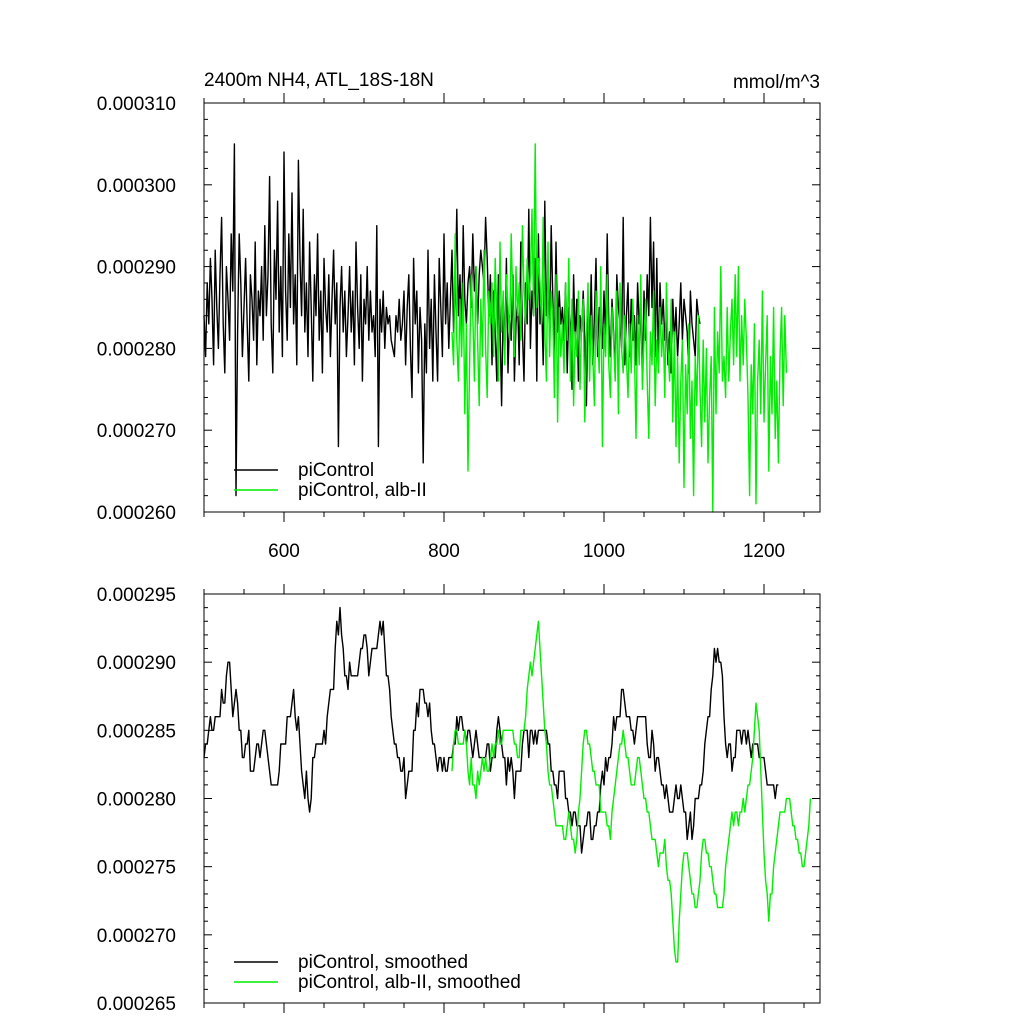 The image size is (1024, 1024). What do you see at coordinates (284, 551) in the screenshot?
I see `x-tick-label: 600` at bounding box center [284, 551].